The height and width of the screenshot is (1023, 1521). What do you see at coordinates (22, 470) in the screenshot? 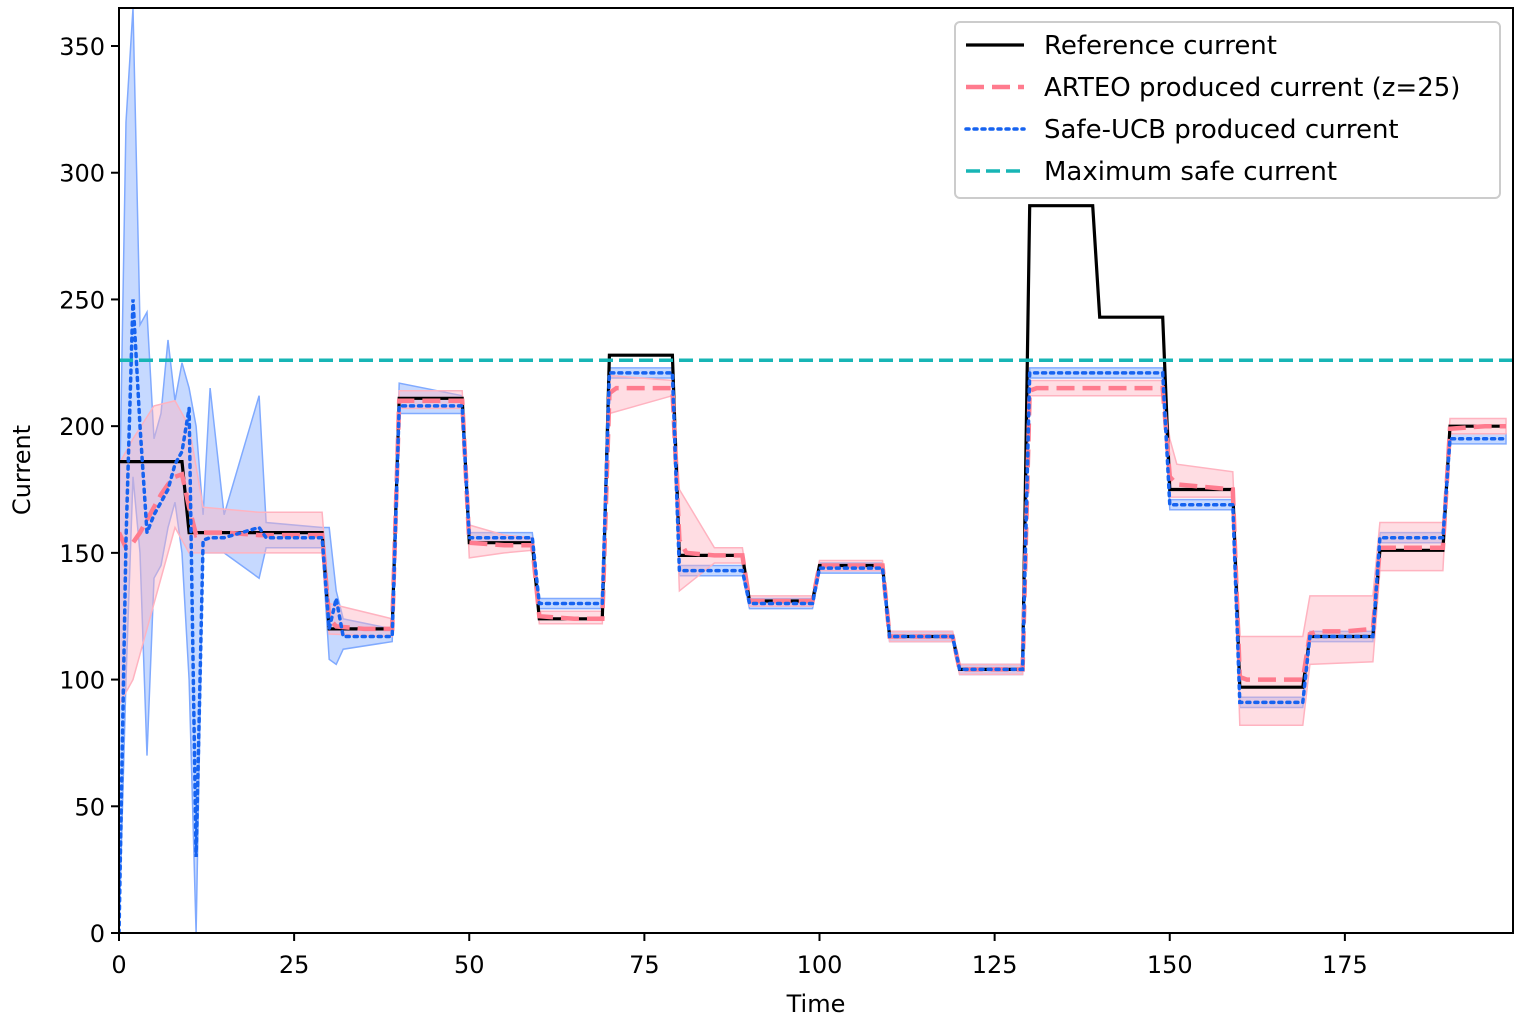
I see `y-axis-title: Current` at bounding box center [22, 470].